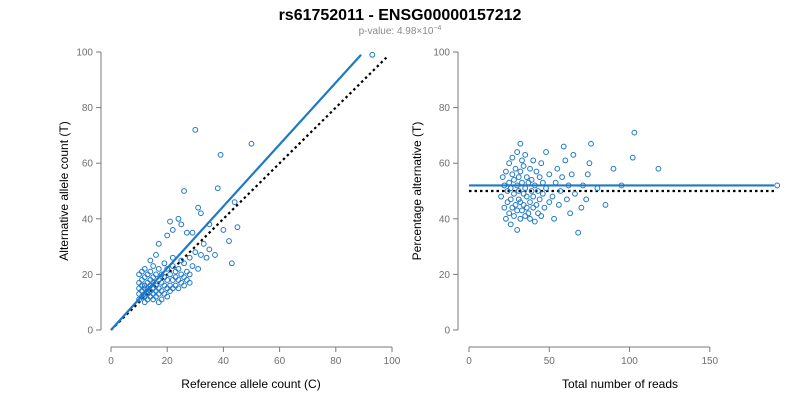  Describe the element at coordinates (224, 361) in the screenshot. I see `left-x-tick-label: 40` at that location.